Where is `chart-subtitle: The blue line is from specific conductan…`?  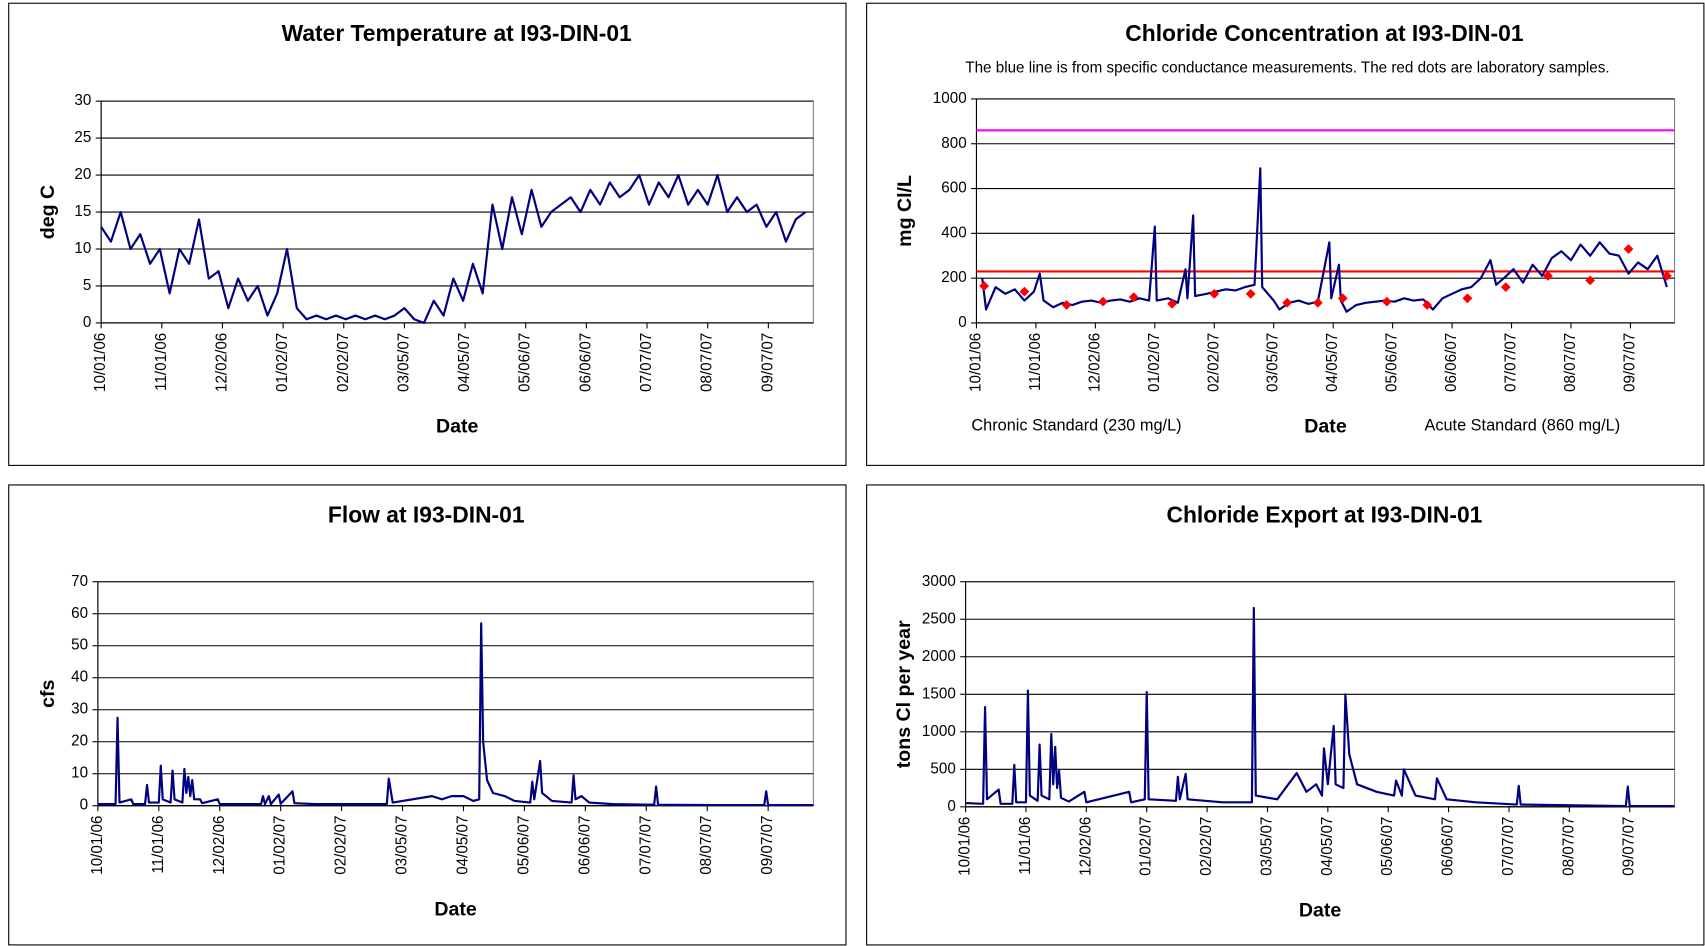
chart-subtitle: The blue line is from specific conductan… is located at coordinates (1287, 68).